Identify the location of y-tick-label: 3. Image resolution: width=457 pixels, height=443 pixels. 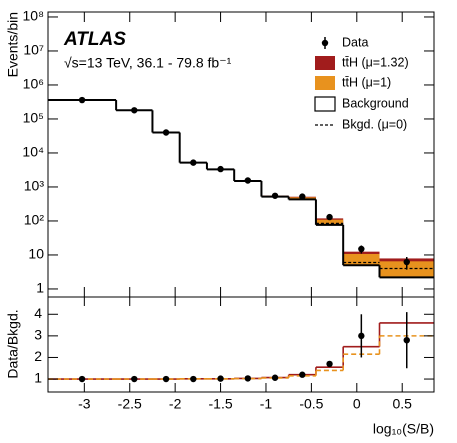
(38, 335).